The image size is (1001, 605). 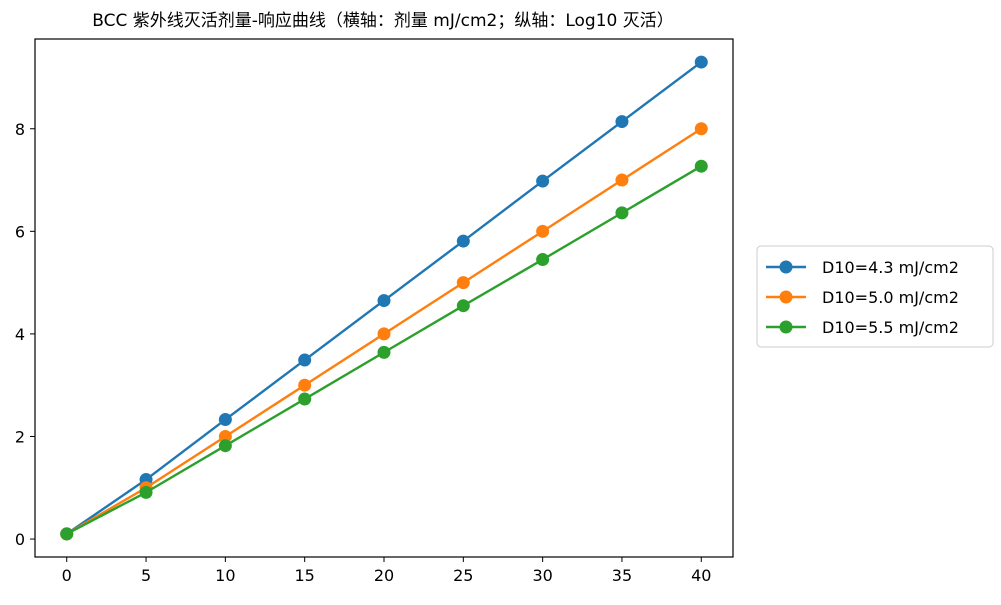 I want to click on x-tick-label: 25, so click(x=463, y=575).